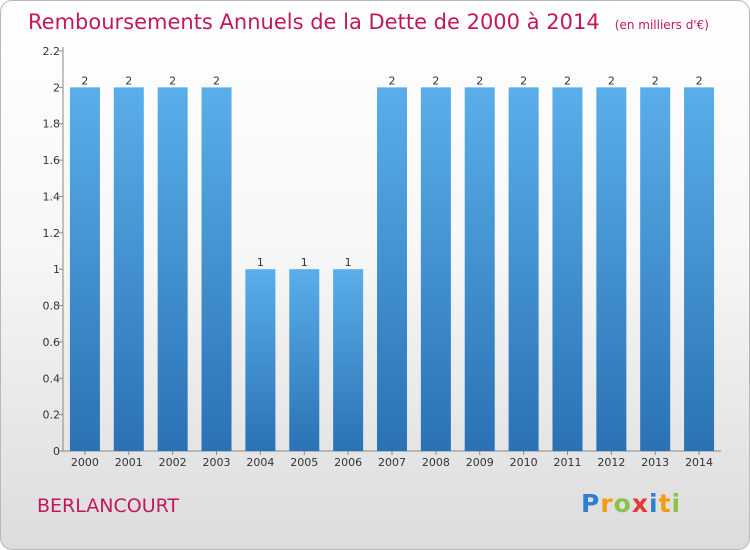 The image size is (750, 550). I want to click on x-tick-label: 2002, so click(173, 462).